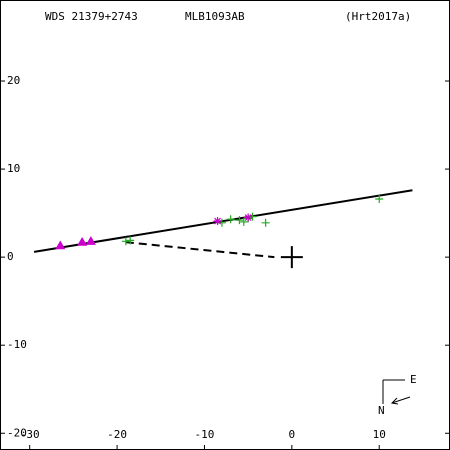 The width and height of the screenshot is (450, 450). I want to click on header-ref: (Hrt2017a), so click(378, 16).